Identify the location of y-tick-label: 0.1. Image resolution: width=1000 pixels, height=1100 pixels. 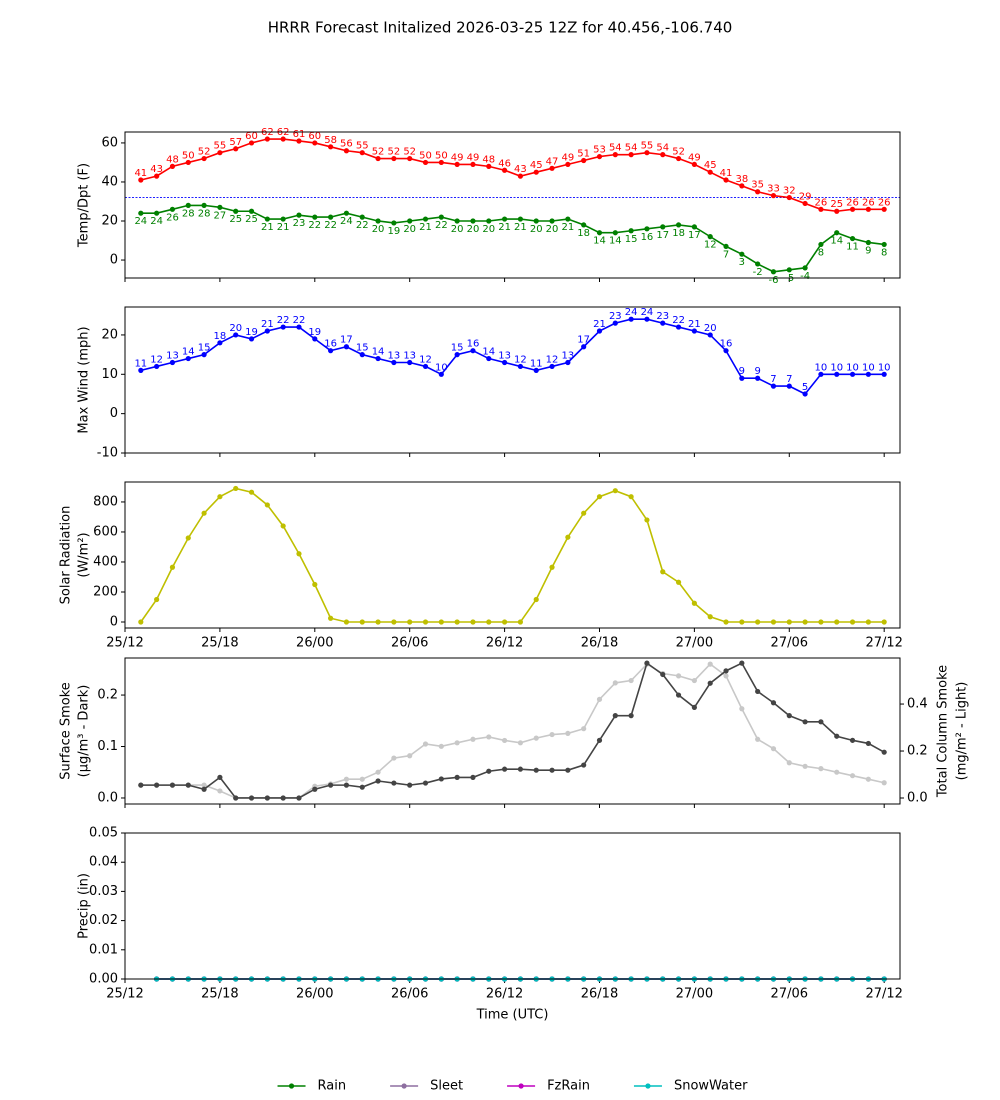
(107, 746).